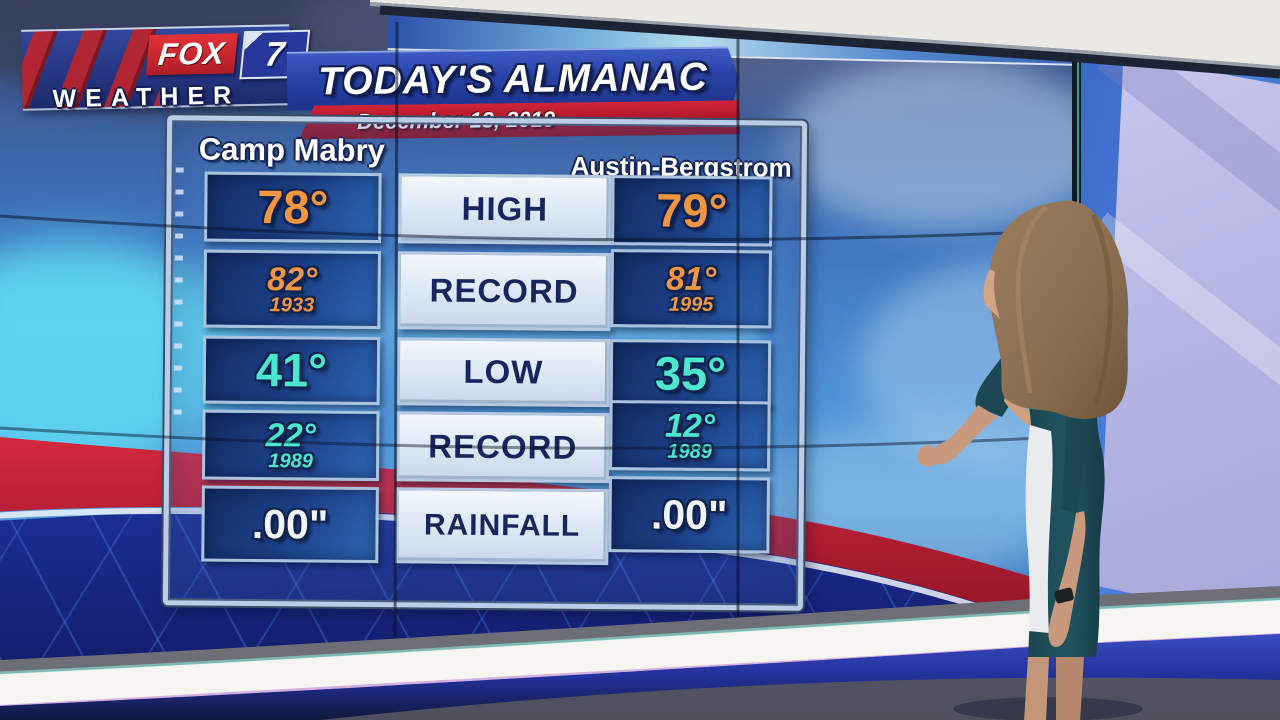 The width and height of the screenshot is (1280, 720). I want to click on studio-ceiling, so click(824, 39).